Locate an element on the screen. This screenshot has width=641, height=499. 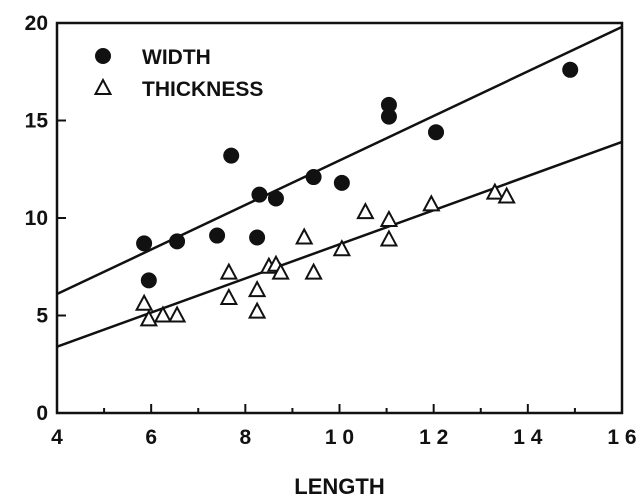
x-tick-label: 8 is located at coordinates (245, 437).